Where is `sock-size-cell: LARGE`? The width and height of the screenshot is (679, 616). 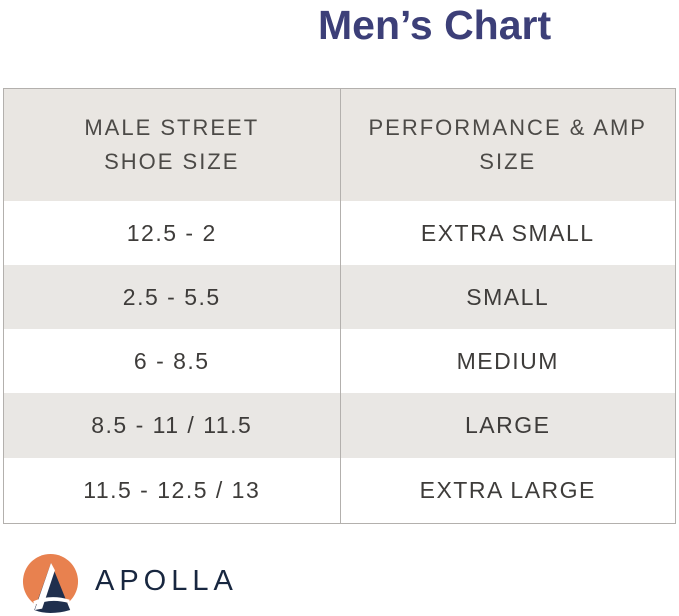 sock-size-cell: LARGE is located at coordinates (507, 425).